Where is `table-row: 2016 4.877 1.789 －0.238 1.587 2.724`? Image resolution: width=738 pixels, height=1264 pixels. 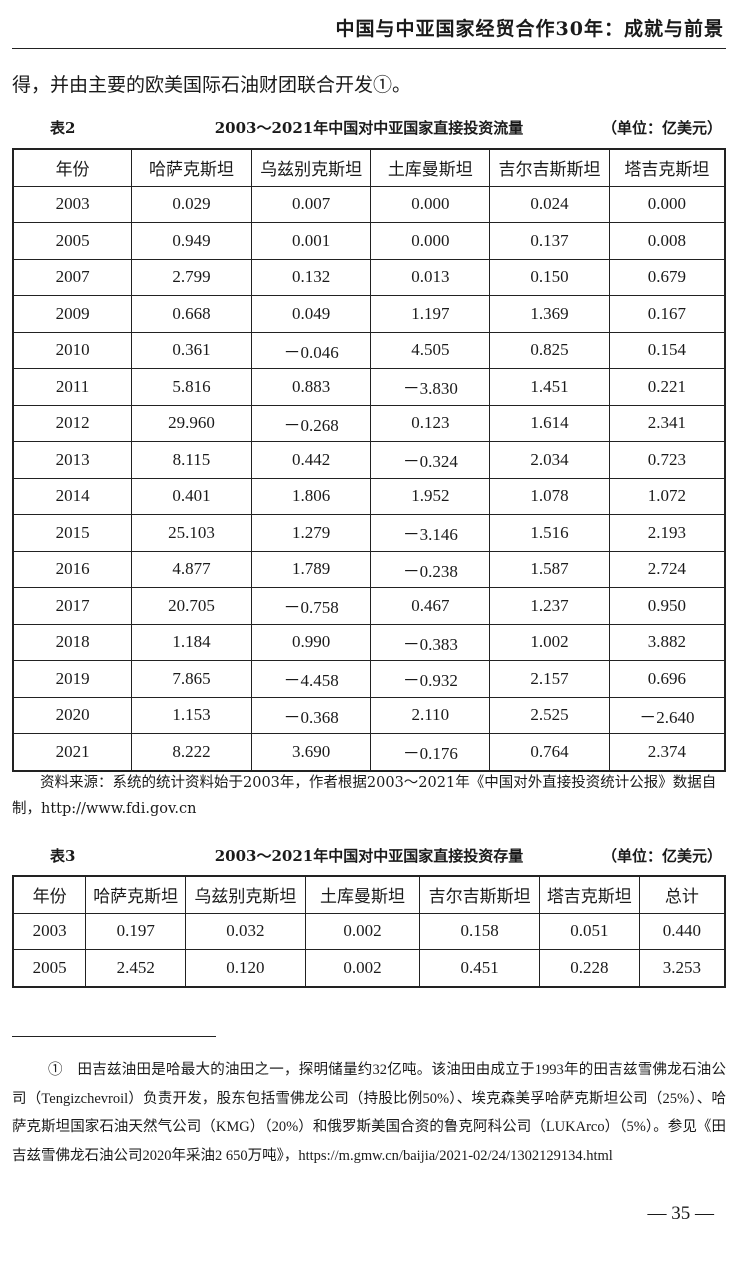
table-row: 2016 4.877 1.789 －0.238 1.587 2.724 is located at coordinates (369, 569).